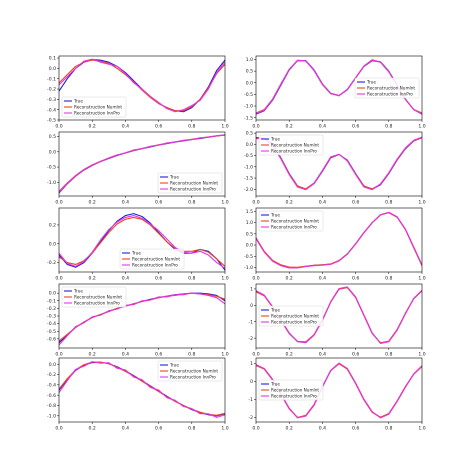 The image size is (474, 474). Describe the element at coordinates (52, 226) in the screenshot. I see `y-tick-label: 0.2` at that location.